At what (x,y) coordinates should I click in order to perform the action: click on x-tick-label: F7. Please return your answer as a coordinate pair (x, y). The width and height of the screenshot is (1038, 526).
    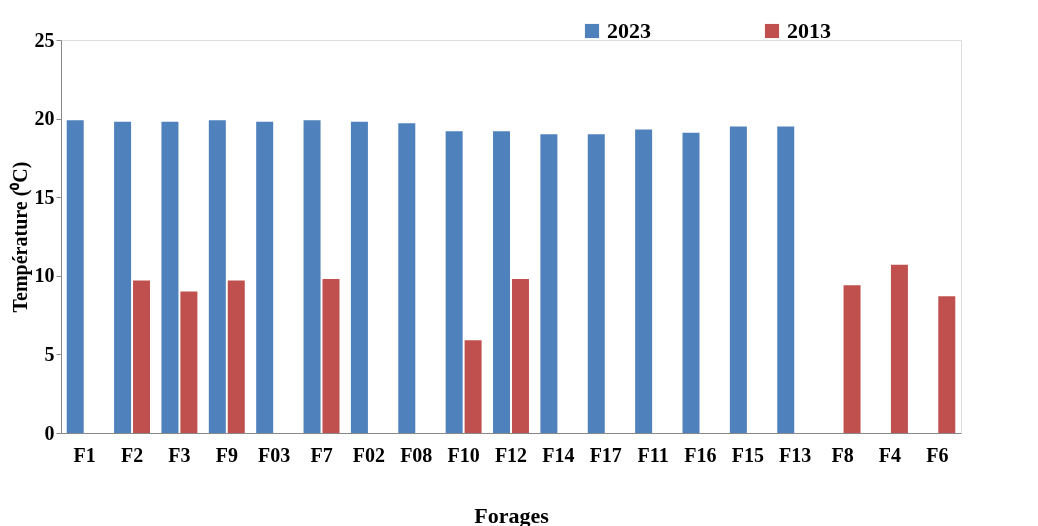
    Looking at the image, I should click on (321, 454).